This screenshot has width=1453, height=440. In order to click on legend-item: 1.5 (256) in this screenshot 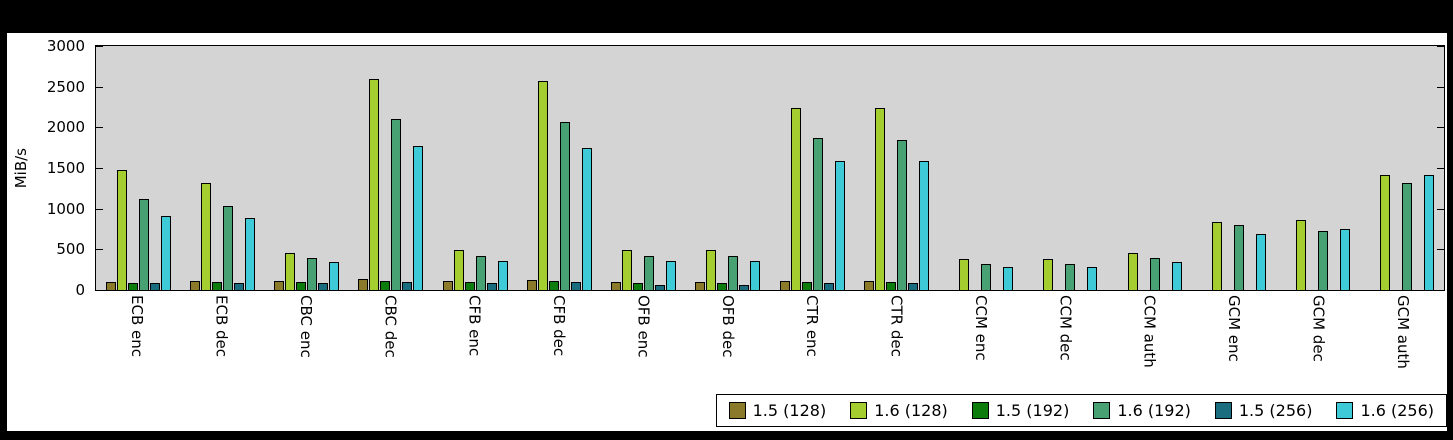, I will do `click(1263, 410)`.